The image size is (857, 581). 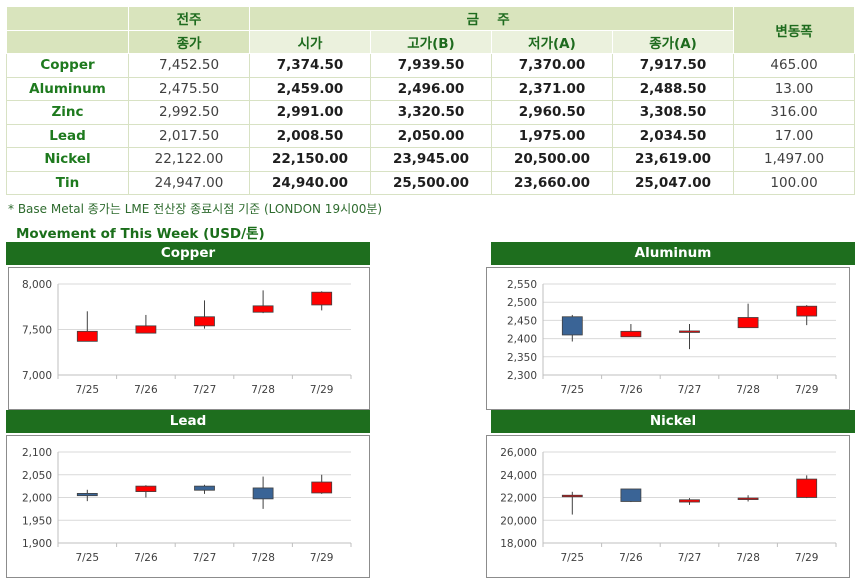 I want to click on high-cell: 7,939.50, so click(x=431, y=65).